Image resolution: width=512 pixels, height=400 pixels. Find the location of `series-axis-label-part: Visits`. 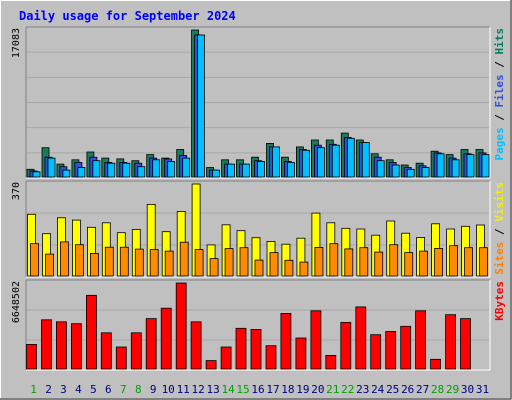

series-axis-label-part: Visits is located at coordinates (499, 202).